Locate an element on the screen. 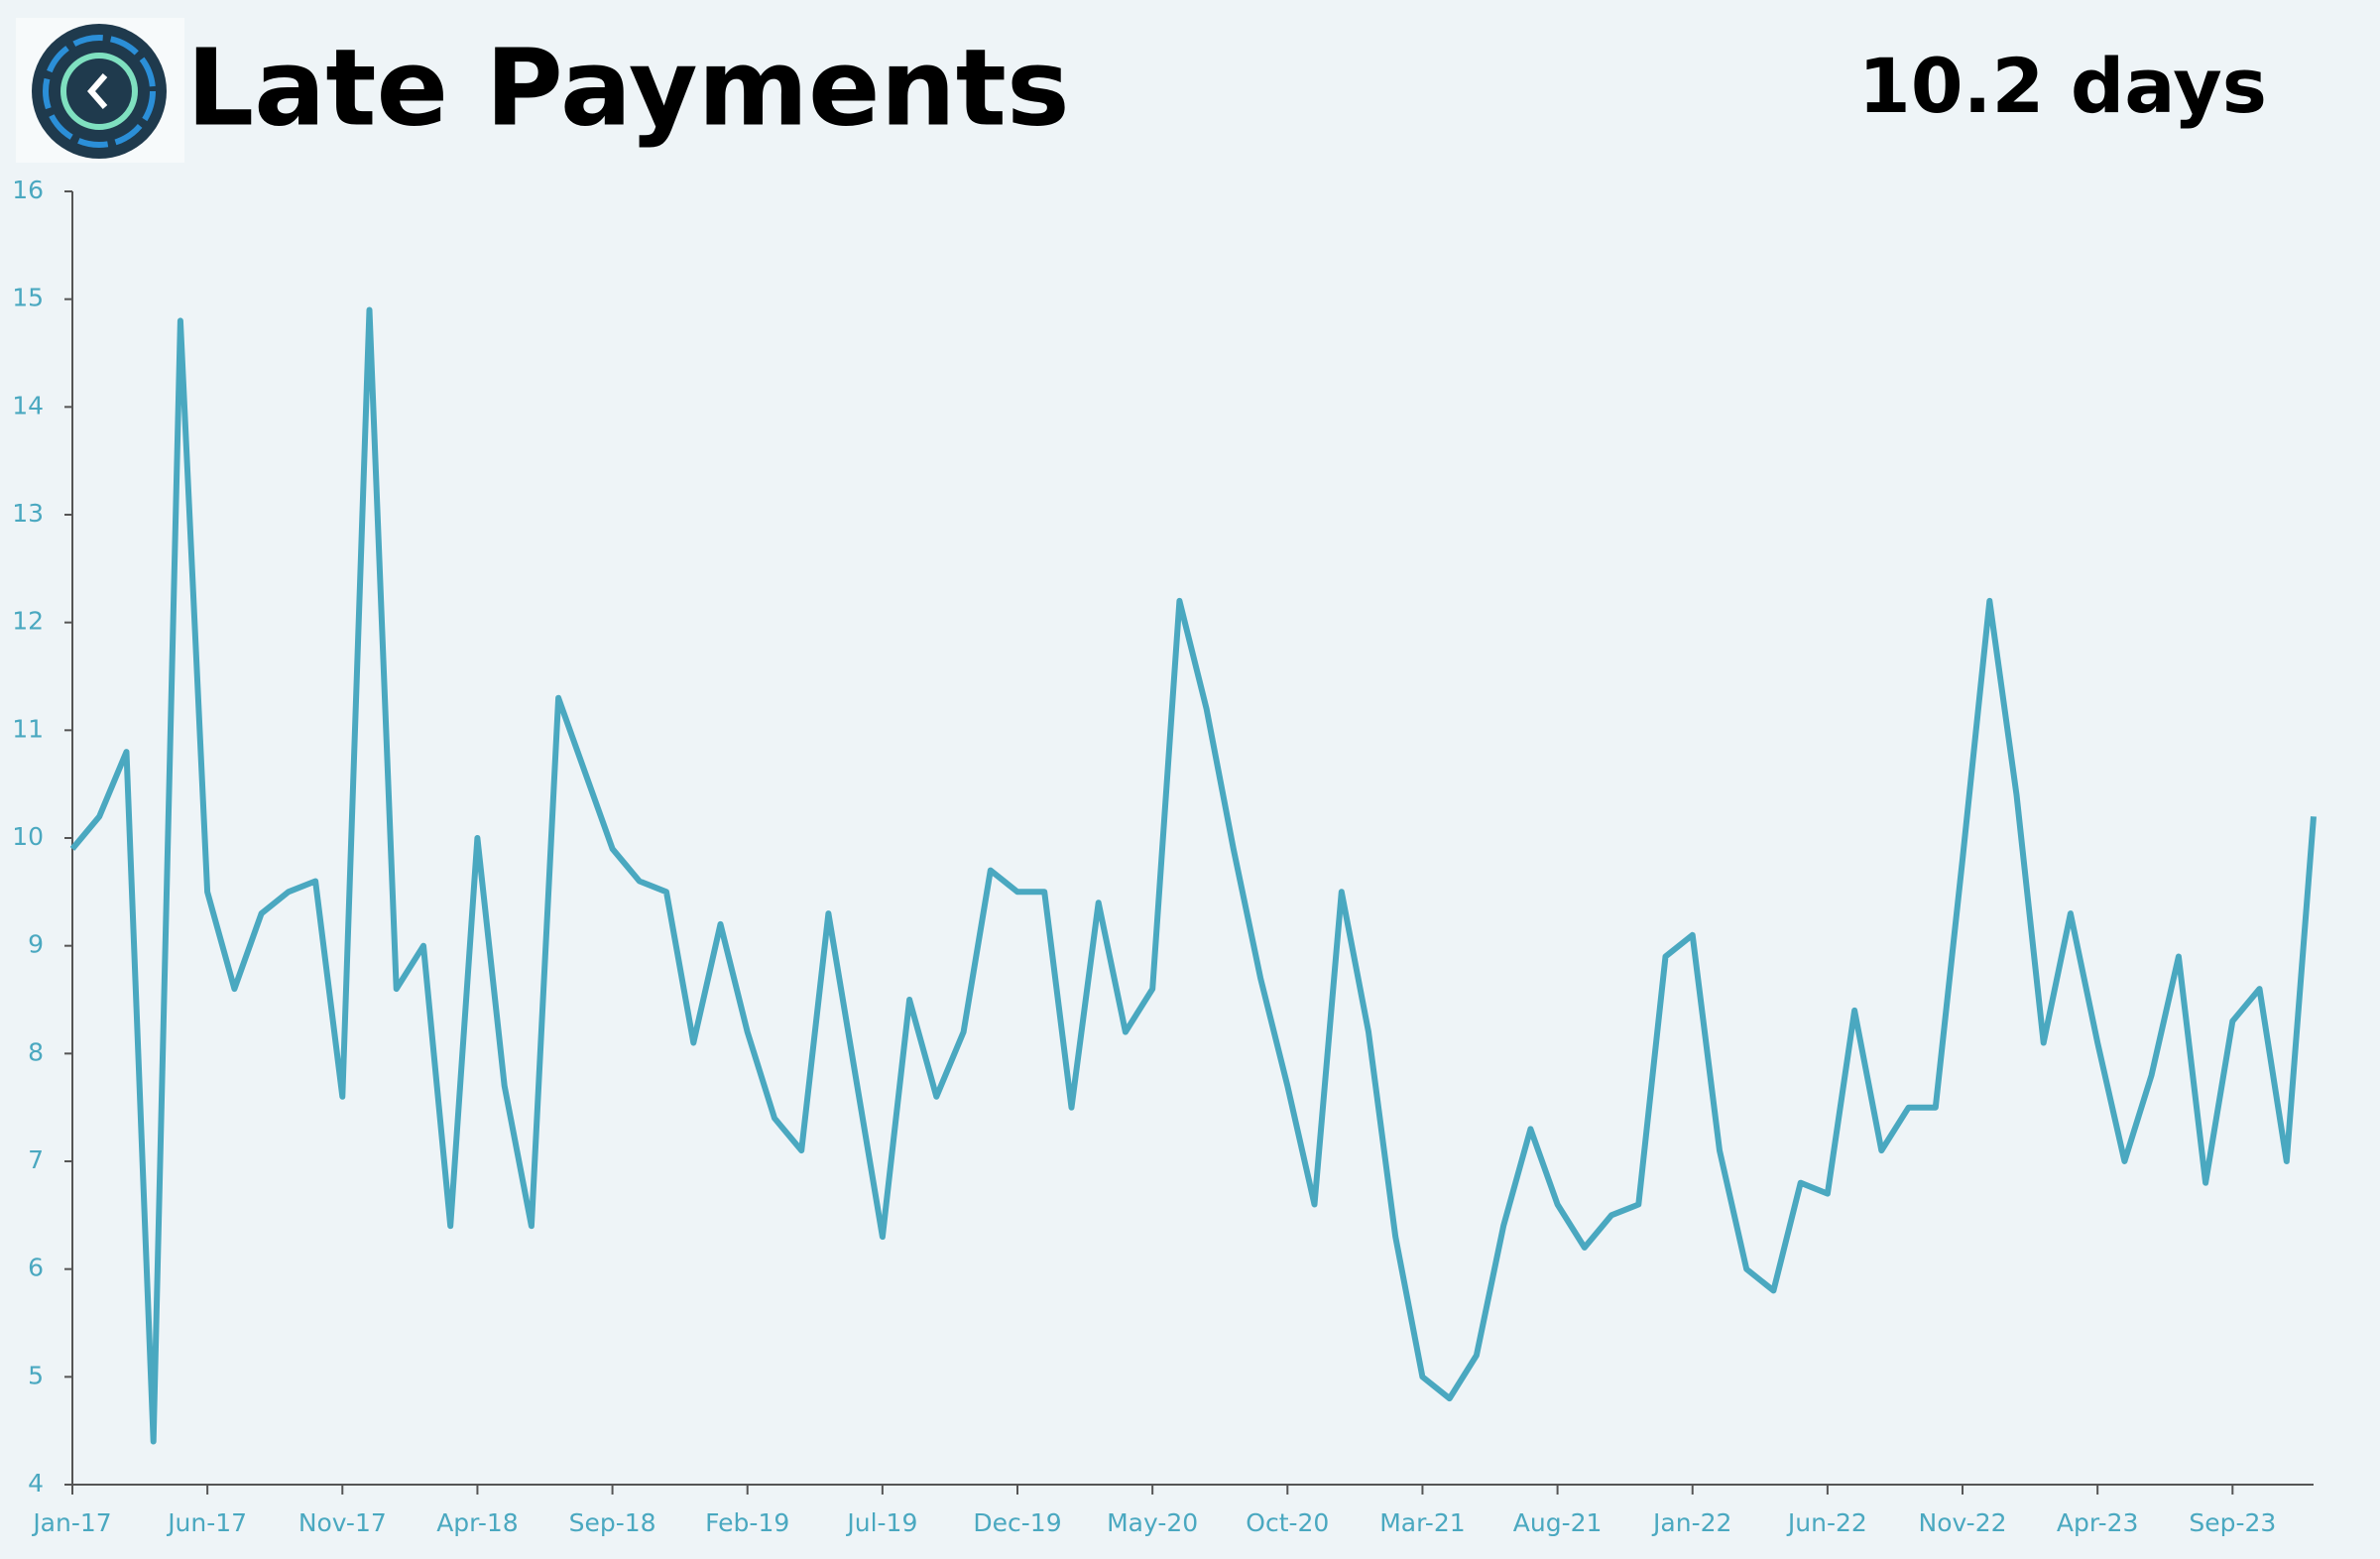 The image size is (2380, 1559). logo is located at coordinates (100, 91).